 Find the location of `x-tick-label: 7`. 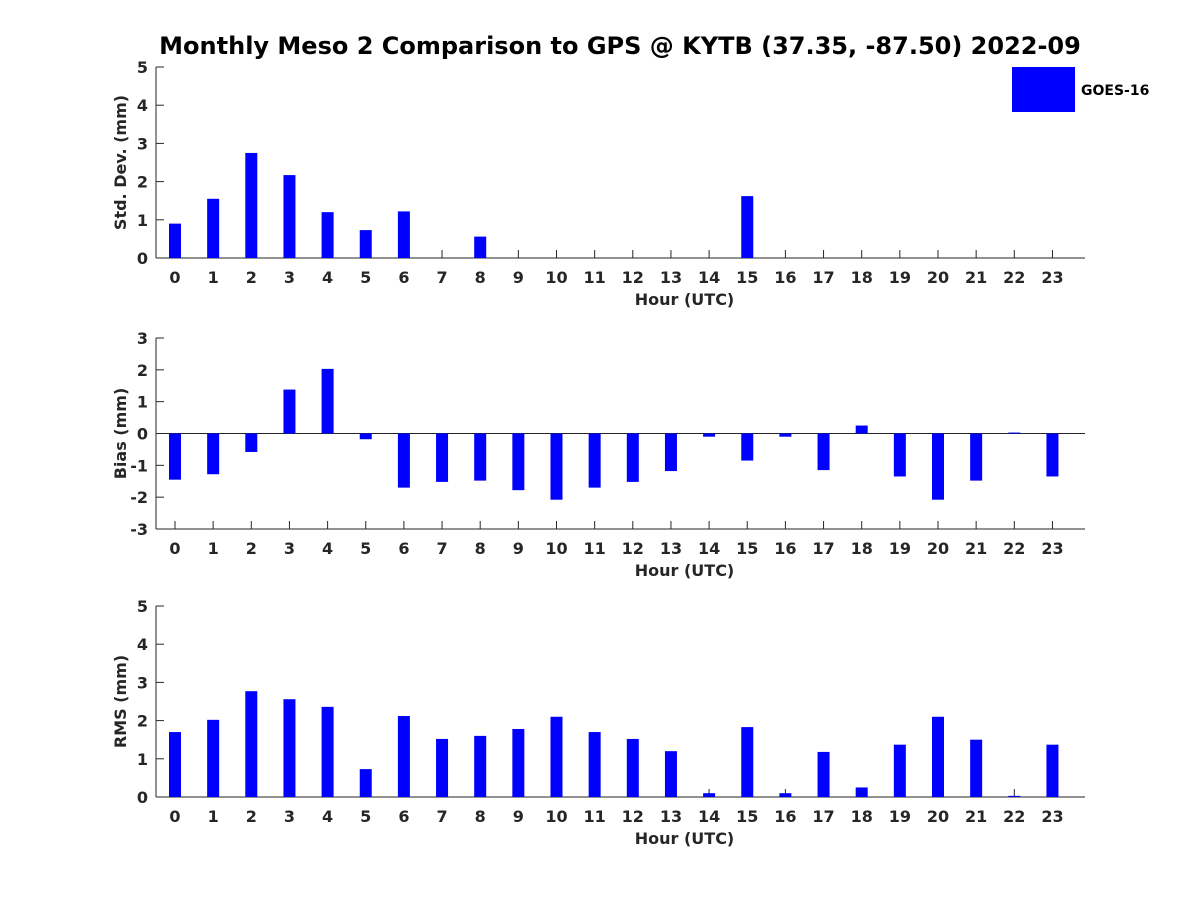

x-tick-label: 7 is located at coordinates (441, 548).